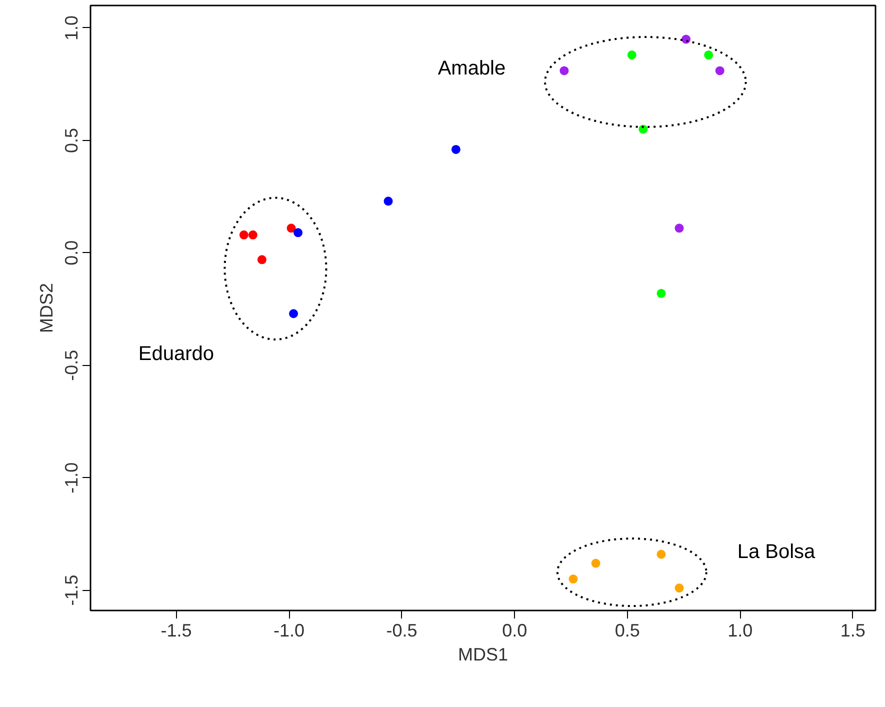 This screenshot has width=885, height=707. I want to click on y-tick-label: 1.0, so click(72, 27).